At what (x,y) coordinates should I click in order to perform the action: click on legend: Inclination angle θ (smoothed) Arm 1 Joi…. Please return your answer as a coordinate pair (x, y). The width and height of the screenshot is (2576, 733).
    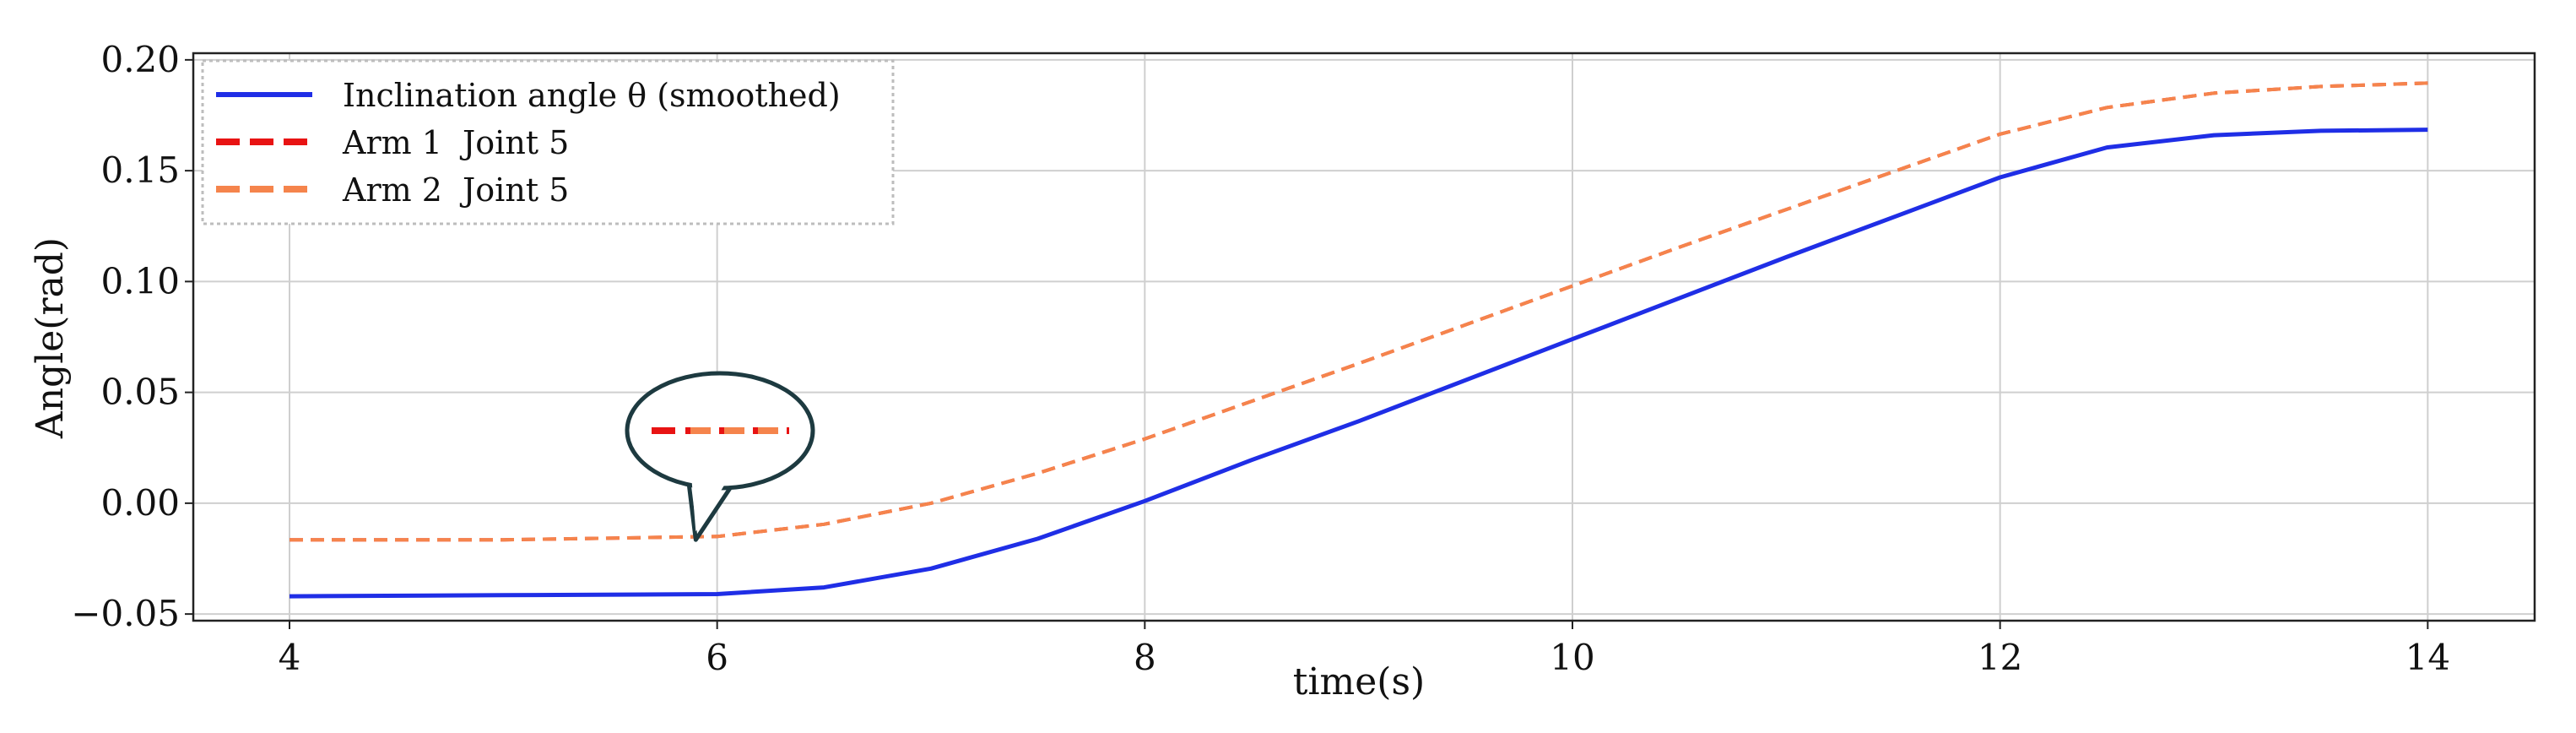
    Looking at the image, I should click on (548, 142).